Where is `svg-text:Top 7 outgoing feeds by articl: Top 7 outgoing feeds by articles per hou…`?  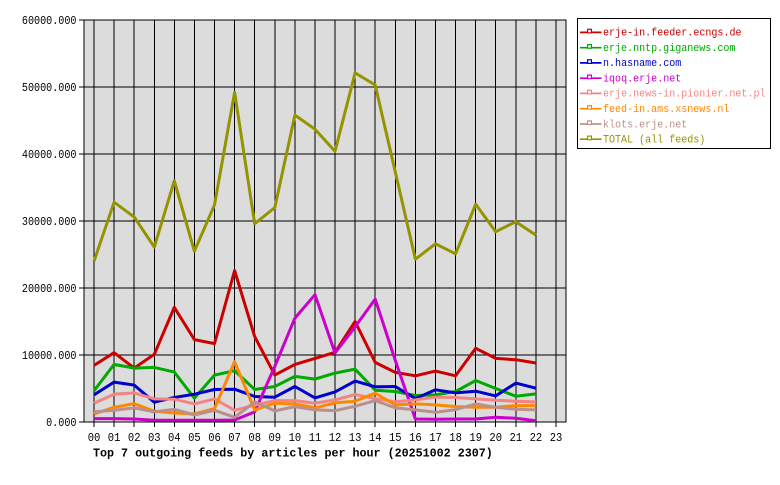
svg-text:Top 7 outgoing feeds by articl: Top 7 outgoing feeds by articles per hou… is located at coordinates (293, 454).